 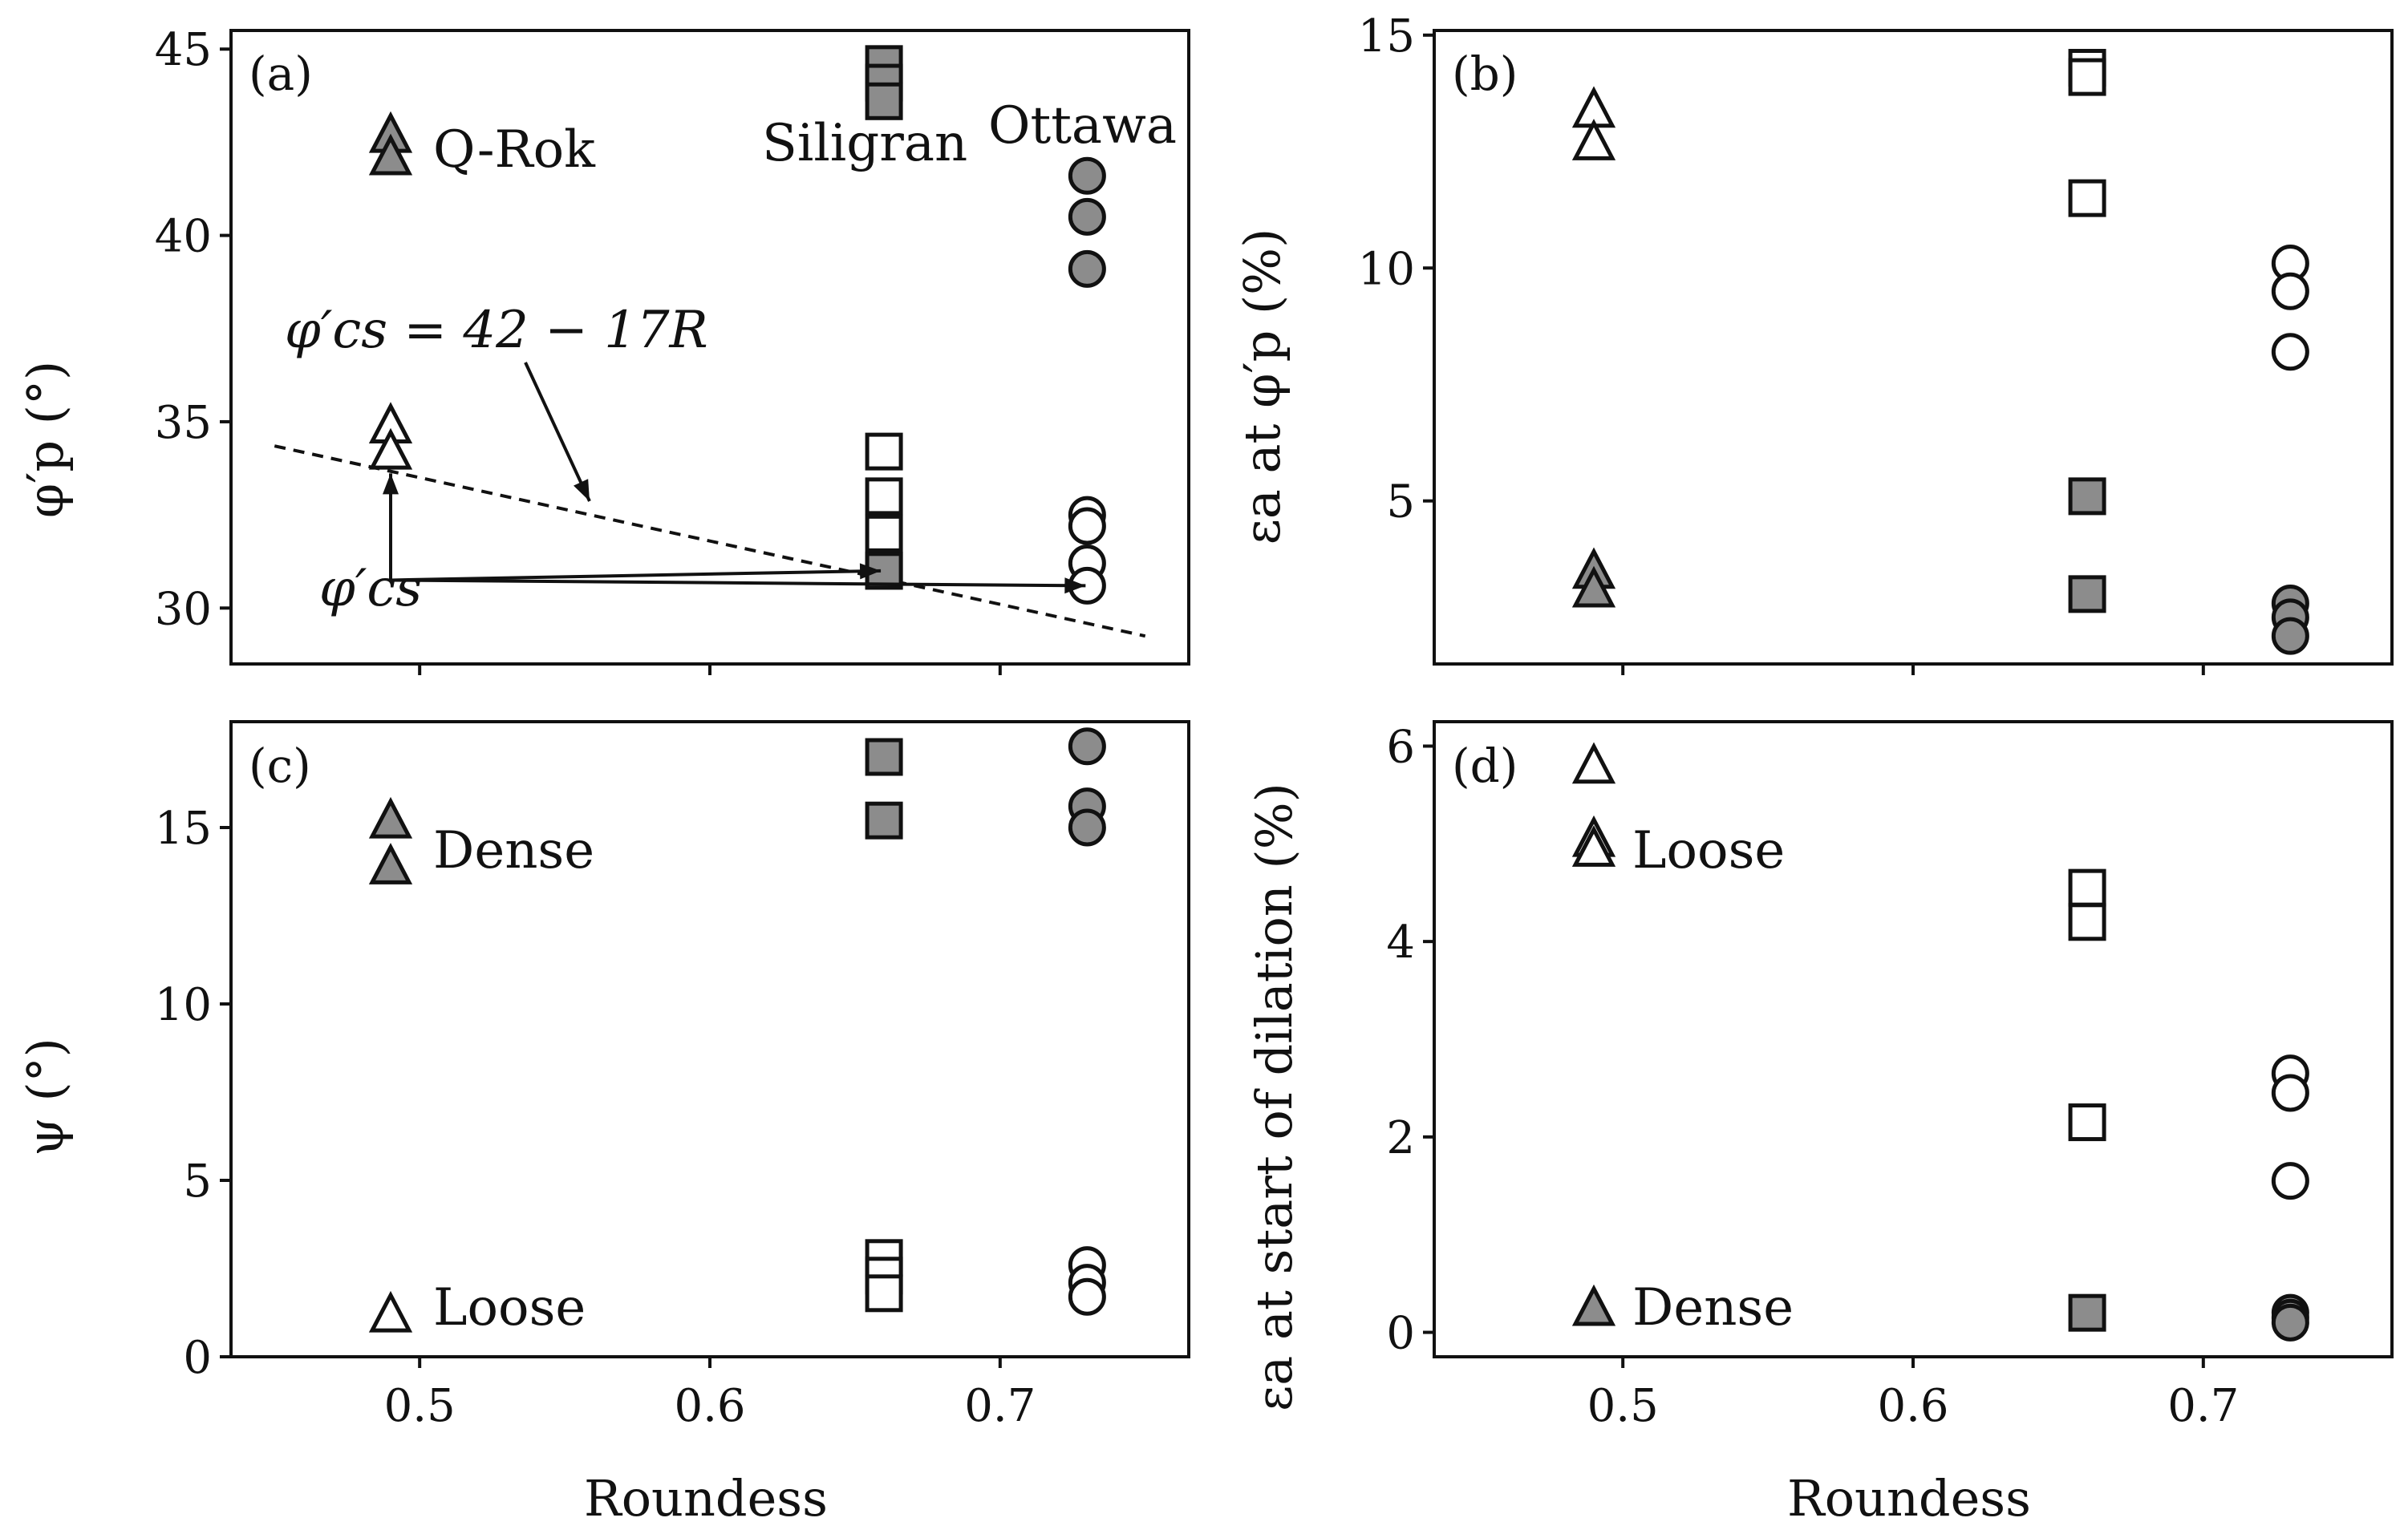 I want to click on svg-text: ψ (°), so click(x=45, y=1097).